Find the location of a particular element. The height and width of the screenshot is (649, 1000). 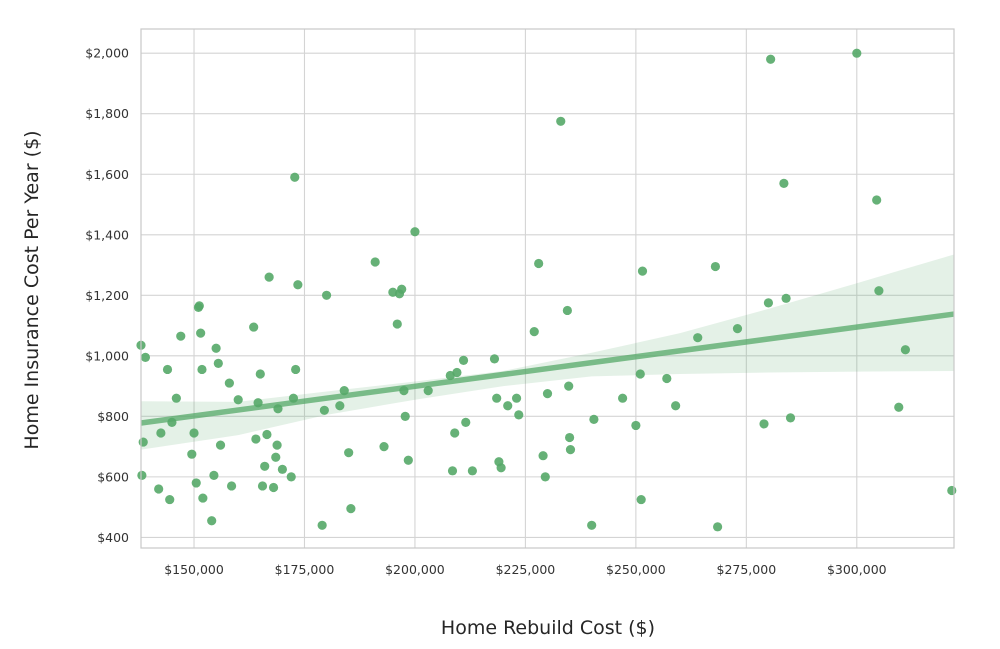

x-tick-label: $300,000 is located at coordinates (857, 569).